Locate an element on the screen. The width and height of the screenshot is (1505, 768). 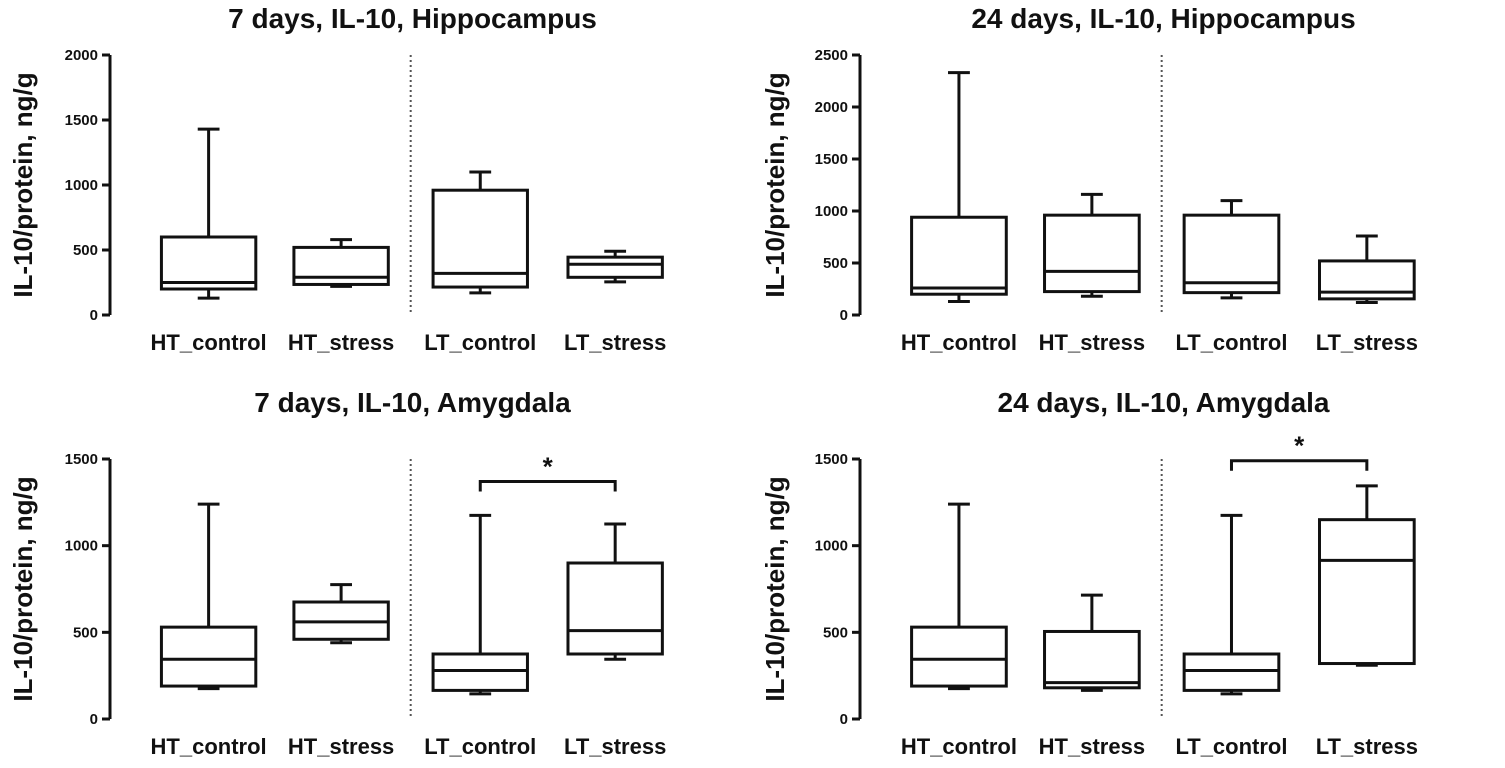
chart-title: 24 days, IL-10, Amygdala is located at coordinates (1164, 402).